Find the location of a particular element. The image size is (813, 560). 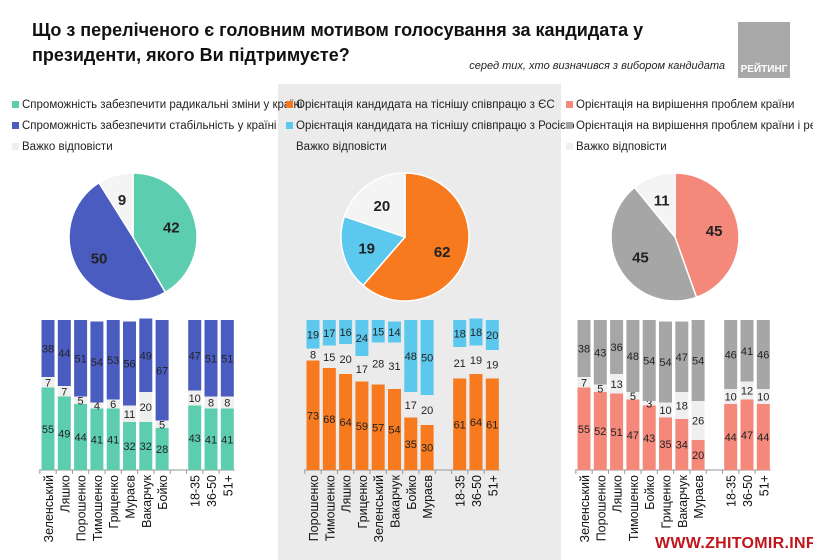

x-tick-label: Порошенко is located at coordinates (601, 508).